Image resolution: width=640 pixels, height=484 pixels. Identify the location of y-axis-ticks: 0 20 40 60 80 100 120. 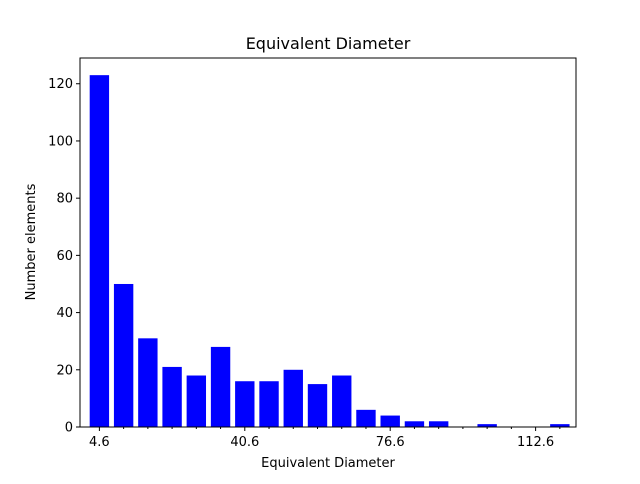
(64, 256).